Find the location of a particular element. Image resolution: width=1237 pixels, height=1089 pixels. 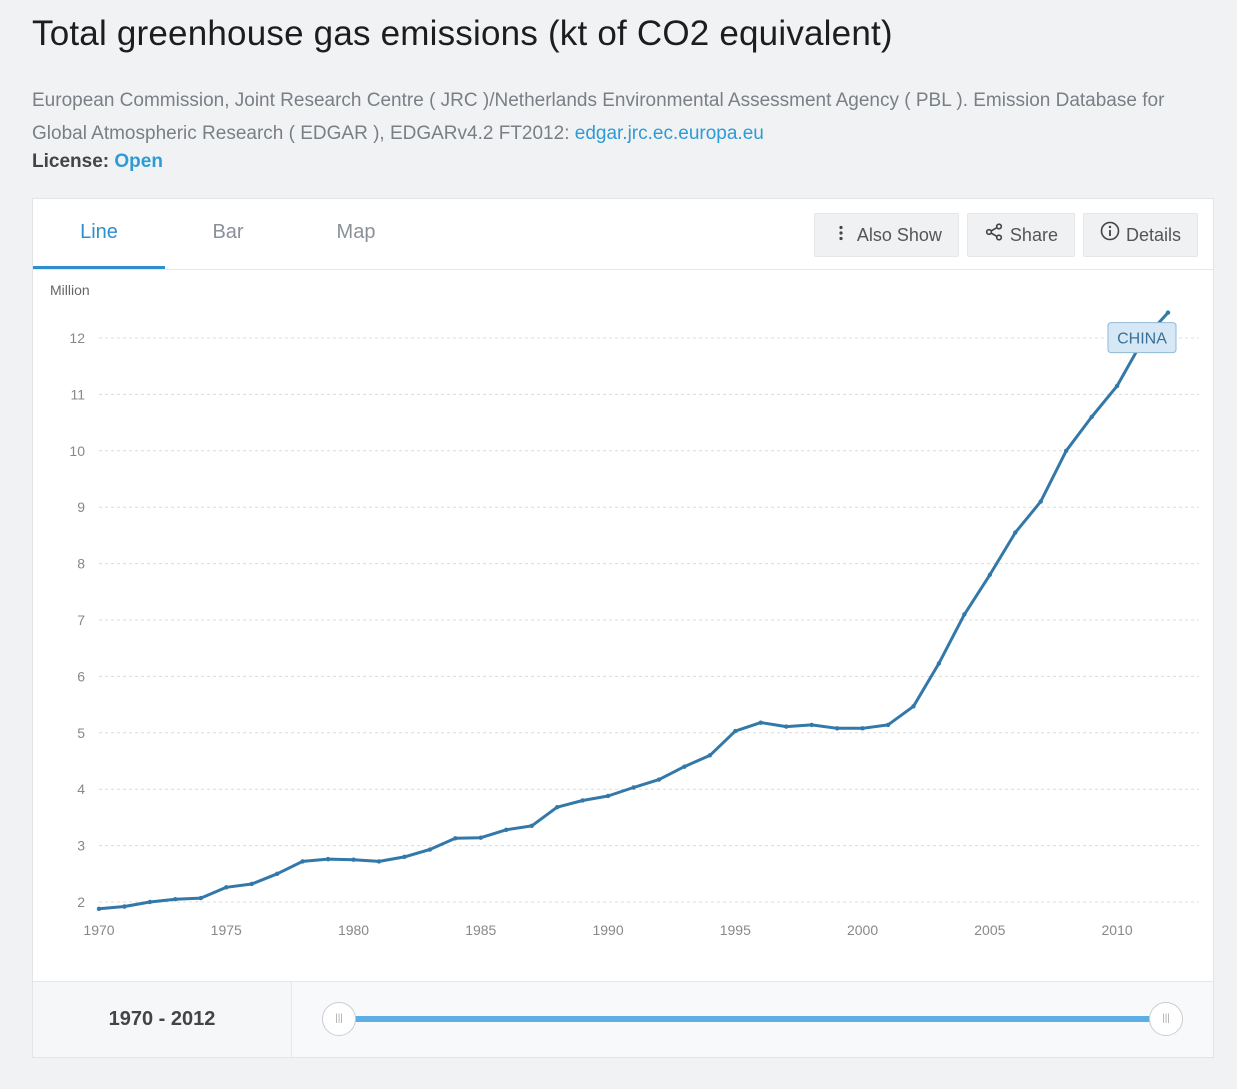

details-button: Details is located at coordinates (1140, 235).